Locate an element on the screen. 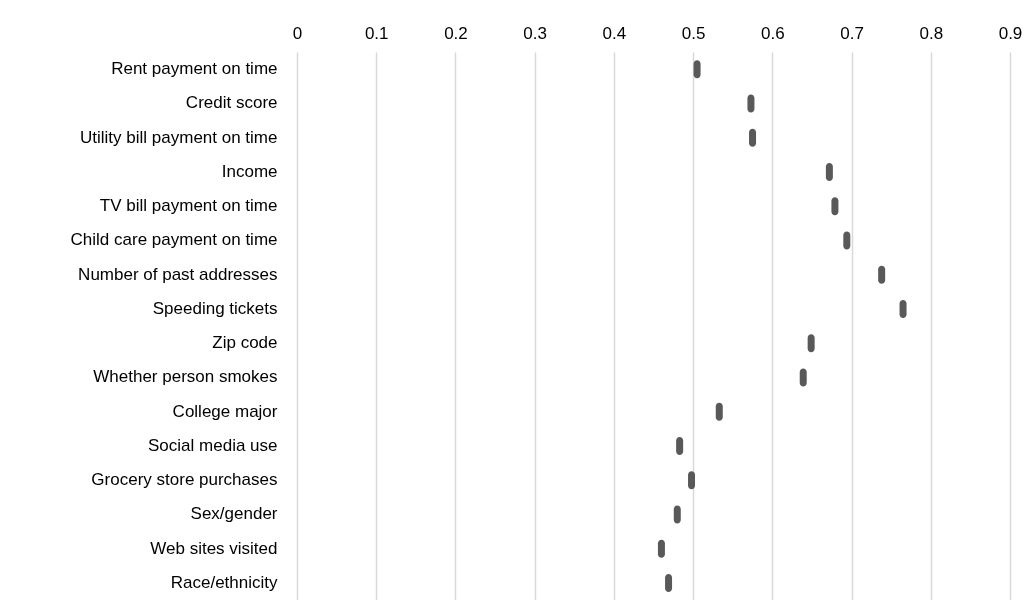 This screenshot has width=1026, height=604. y-tick-label: Child care payment on time is located at coordinates (174, 240).